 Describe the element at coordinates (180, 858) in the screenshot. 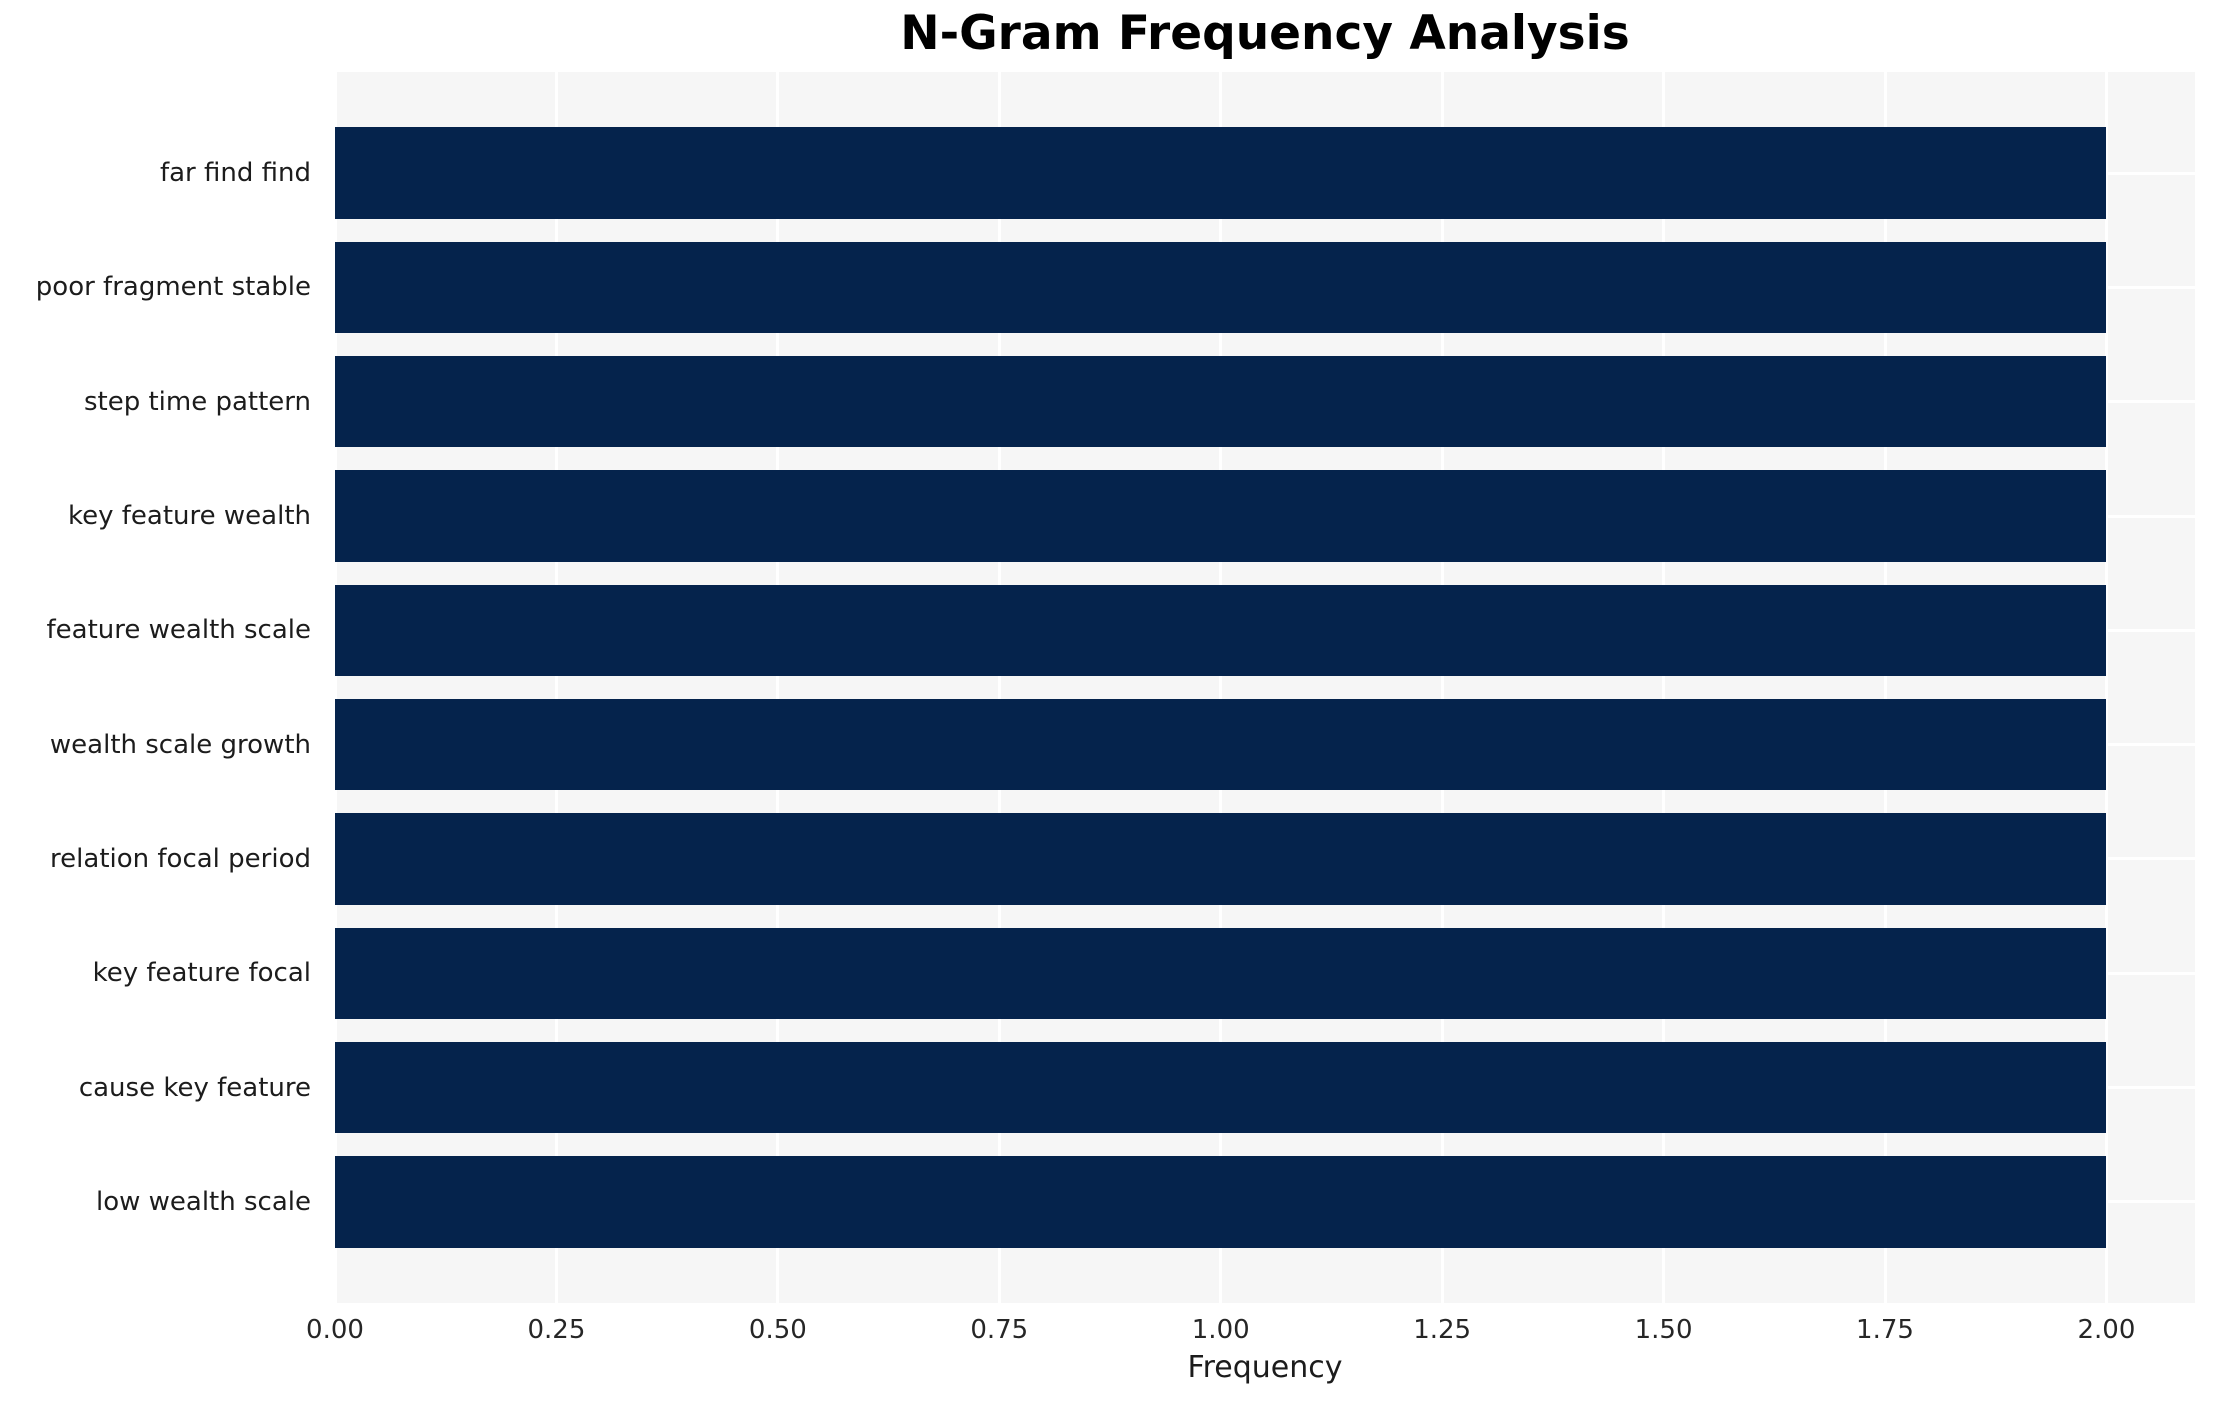

I see `y-tick-label: relation focal period` at that location.